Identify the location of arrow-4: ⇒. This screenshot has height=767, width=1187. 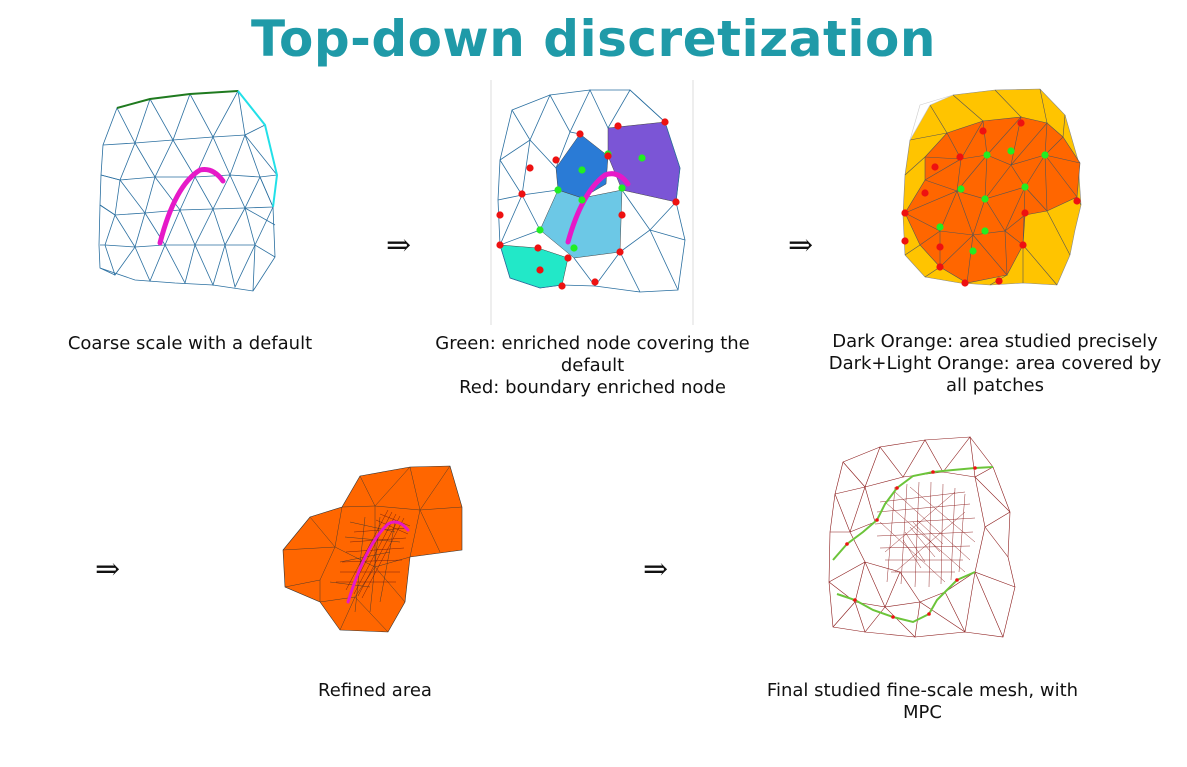
(656, 569).